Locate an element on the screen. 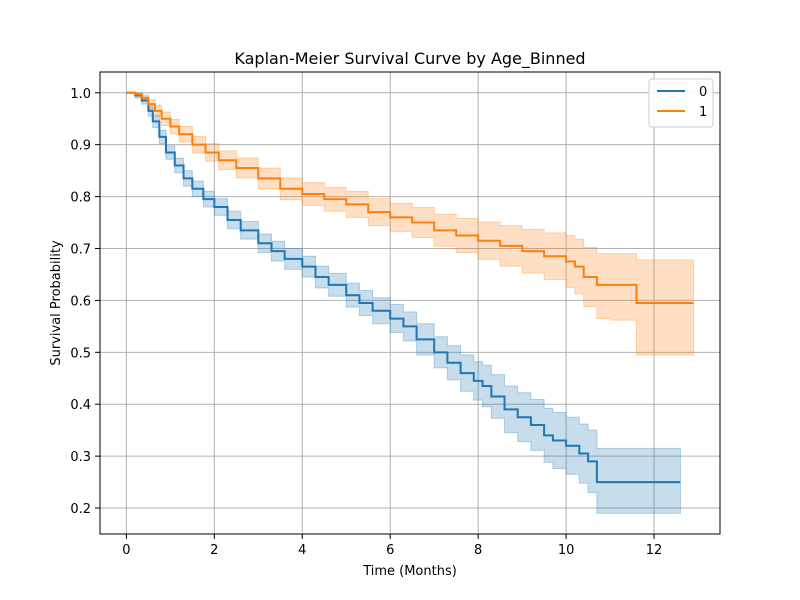 Image resolution: width=800 pixels, height=600 pixels. y-tick-label: 0.9 is located at coordinates (80, 146).